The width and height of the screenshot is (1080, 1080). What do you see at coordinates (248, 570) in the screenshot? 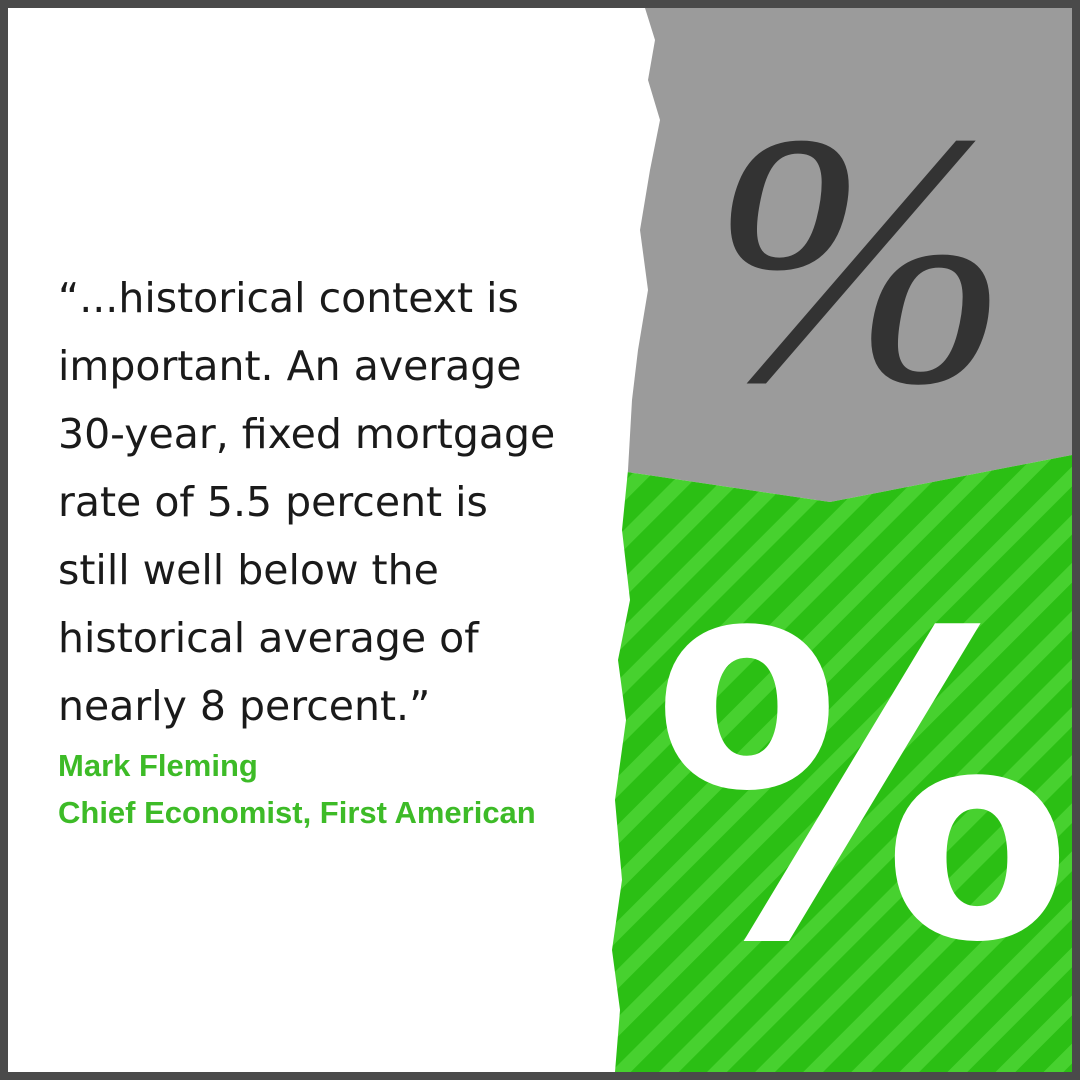
I see `quote-line: still well below the` at bounding box center [248, 570].